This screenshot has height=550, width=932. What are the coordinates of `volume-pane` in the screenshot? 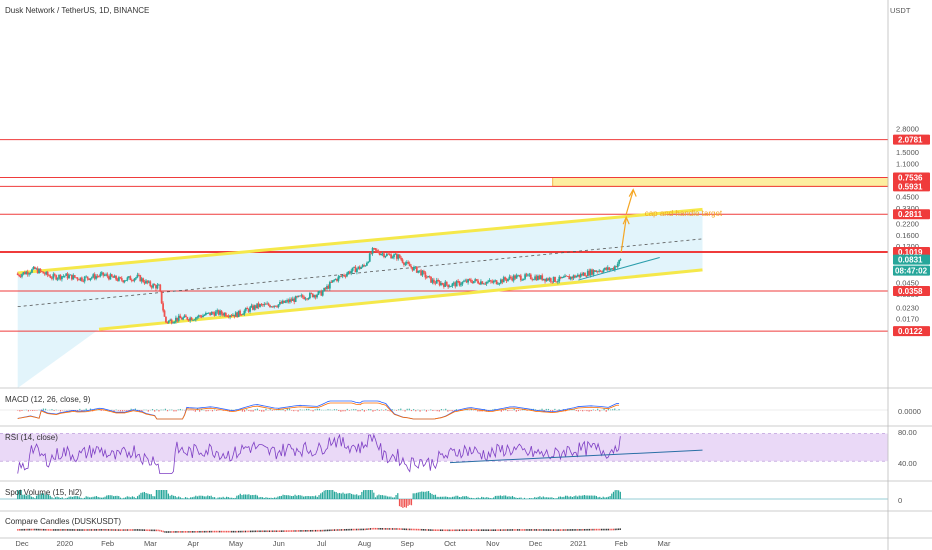 It's located at (444, 499).